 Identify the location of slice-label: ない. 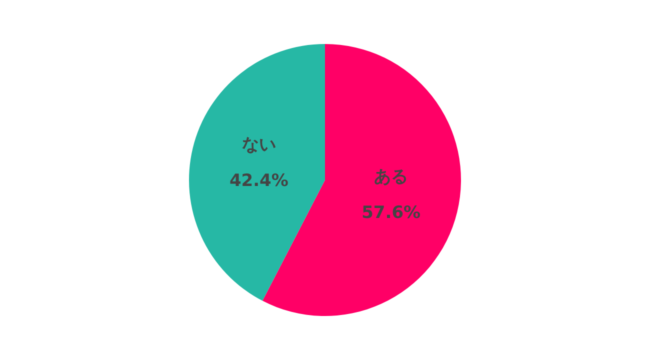
(259, 144).